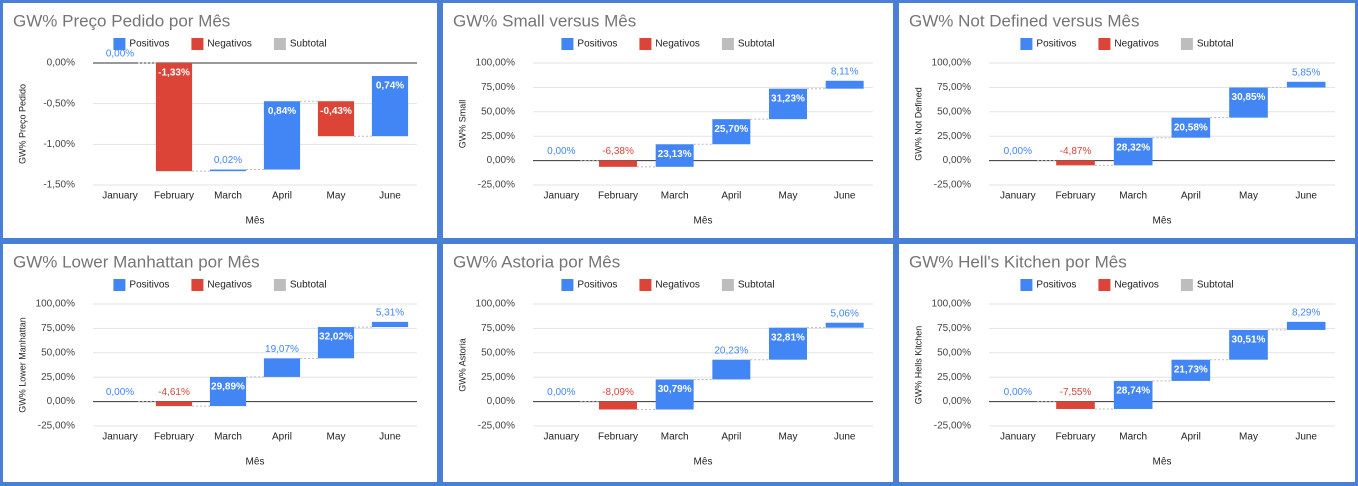 The height and width of the screenshot is (486, 1358). What do you see at coordinates (390, 86) in the screenshot?
I see `value-label: 0,74%` at bounding box center [390, 86].